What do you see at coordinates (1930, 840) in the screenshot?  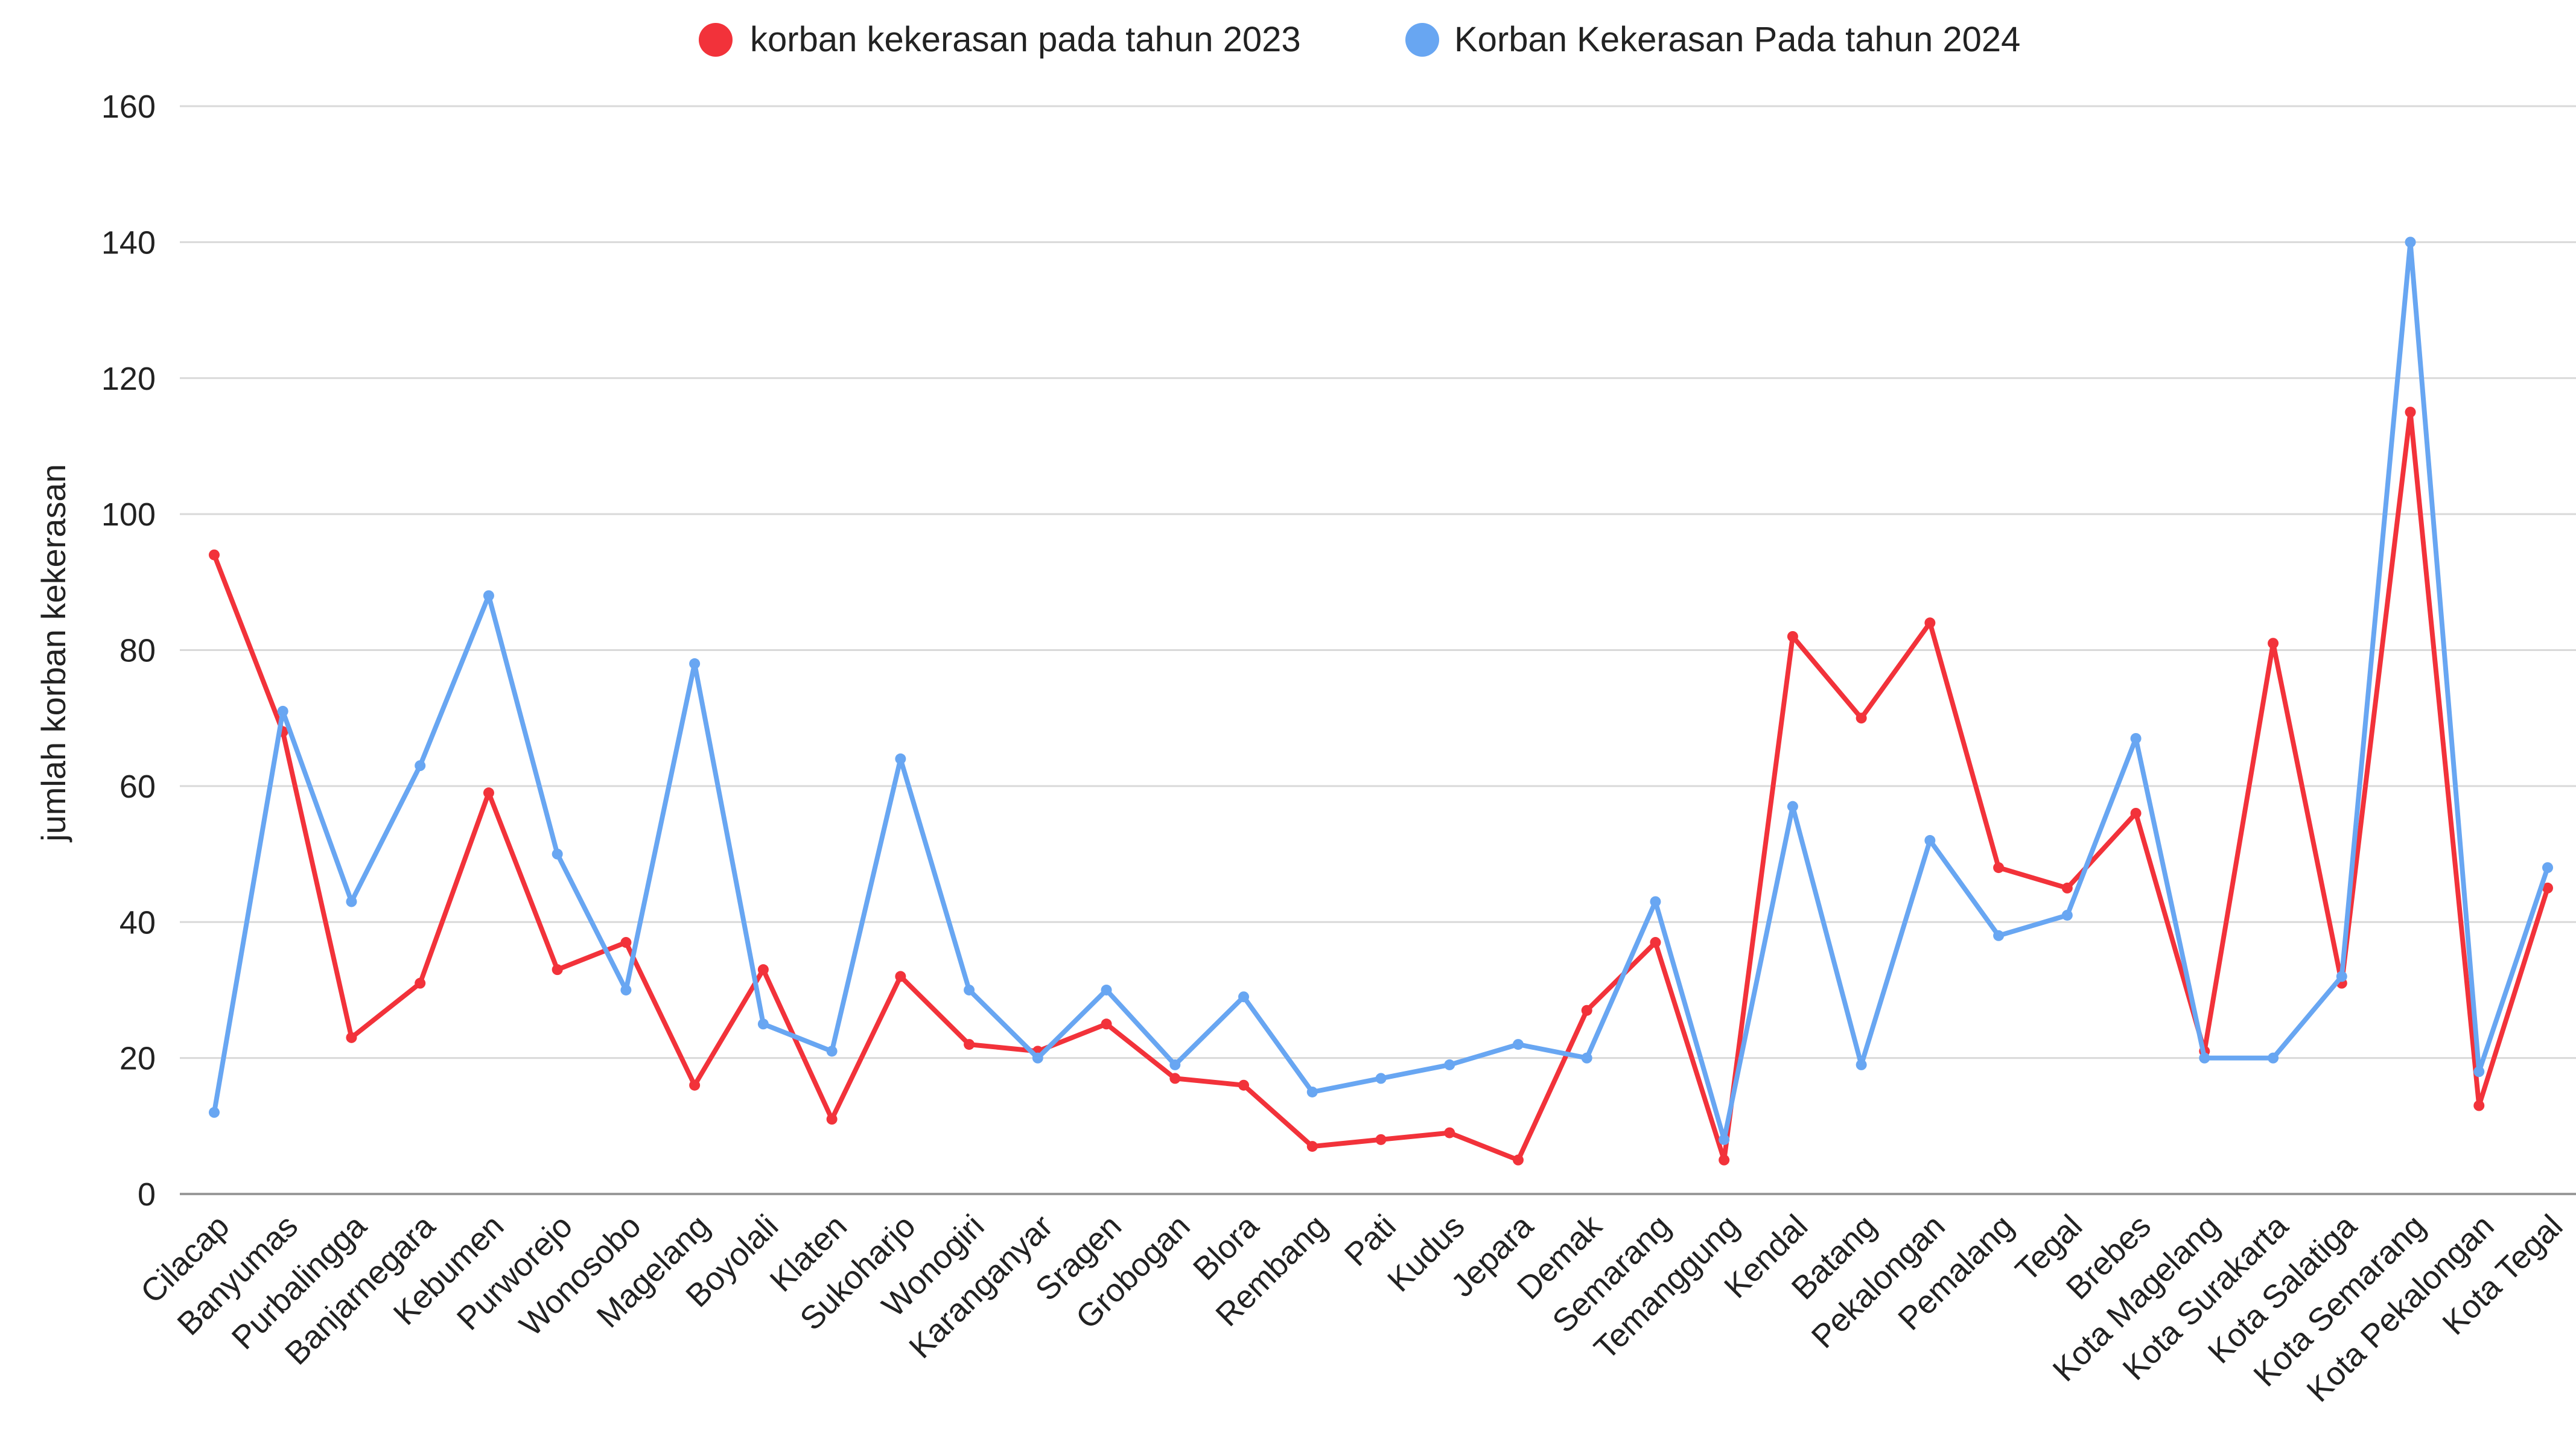 I see `data-point-2-pekalongan` at bounding box center [1930, 840].